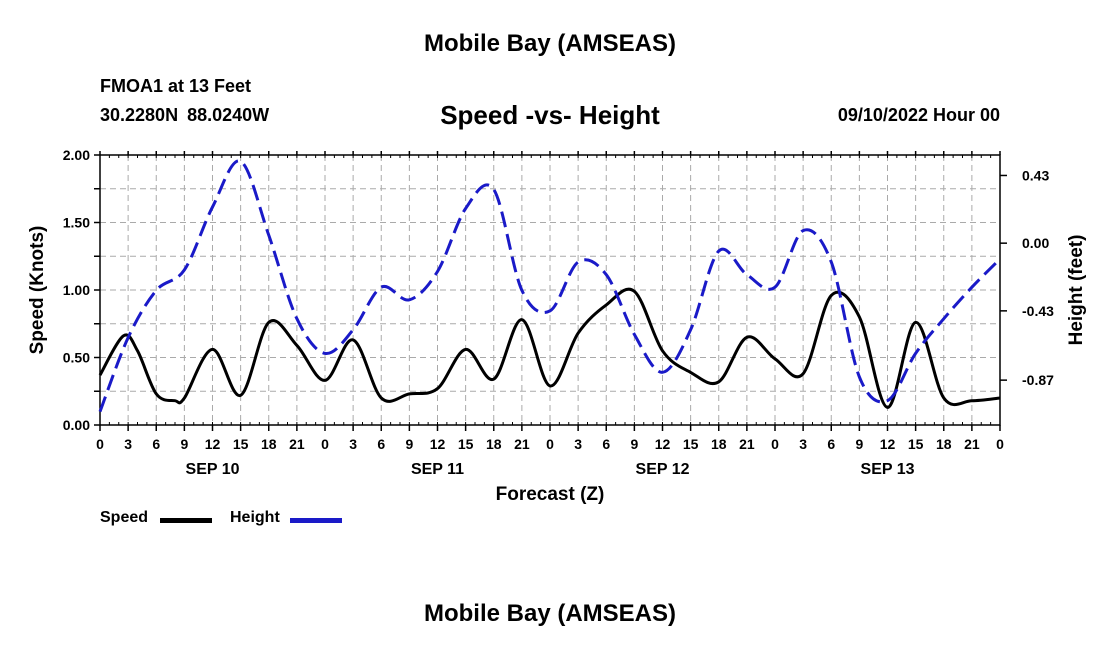 The image size is (1100, 650). Describe the element at coordinates (213, 469) in the screenshot. I see `day-label: SEP 10` at that location.